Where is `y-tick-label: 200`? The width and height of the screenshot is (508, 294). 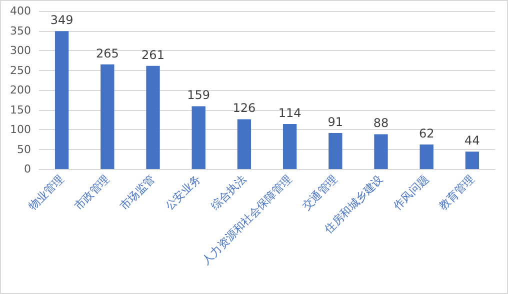
y-tick-label: 200 is located at coordinates (20, 90).